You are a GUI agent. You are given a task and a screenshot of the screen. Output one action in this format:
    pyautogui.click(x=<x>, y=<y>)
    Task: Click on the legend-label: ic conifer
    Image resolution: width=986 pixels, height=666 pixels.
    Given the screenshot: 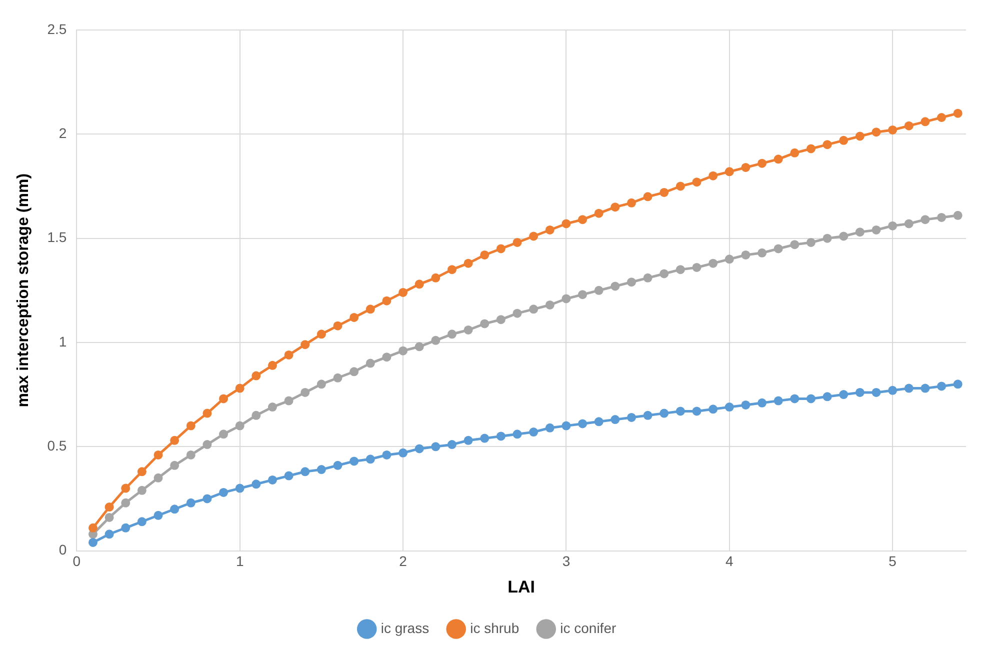 What is the action you would take?
    pyautogui.click(x=588, y=628)
    